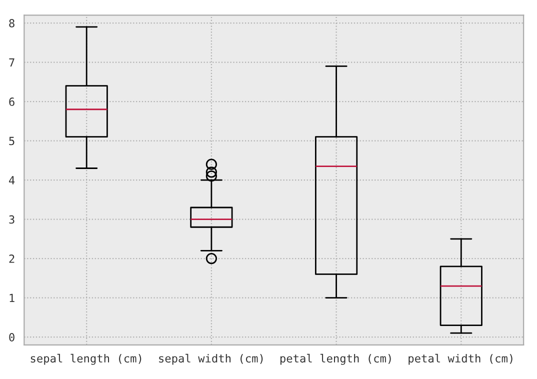  Describe the element at coordinates (11, 62) in the screenshot. I see `y-tick-label: 7` at that location.